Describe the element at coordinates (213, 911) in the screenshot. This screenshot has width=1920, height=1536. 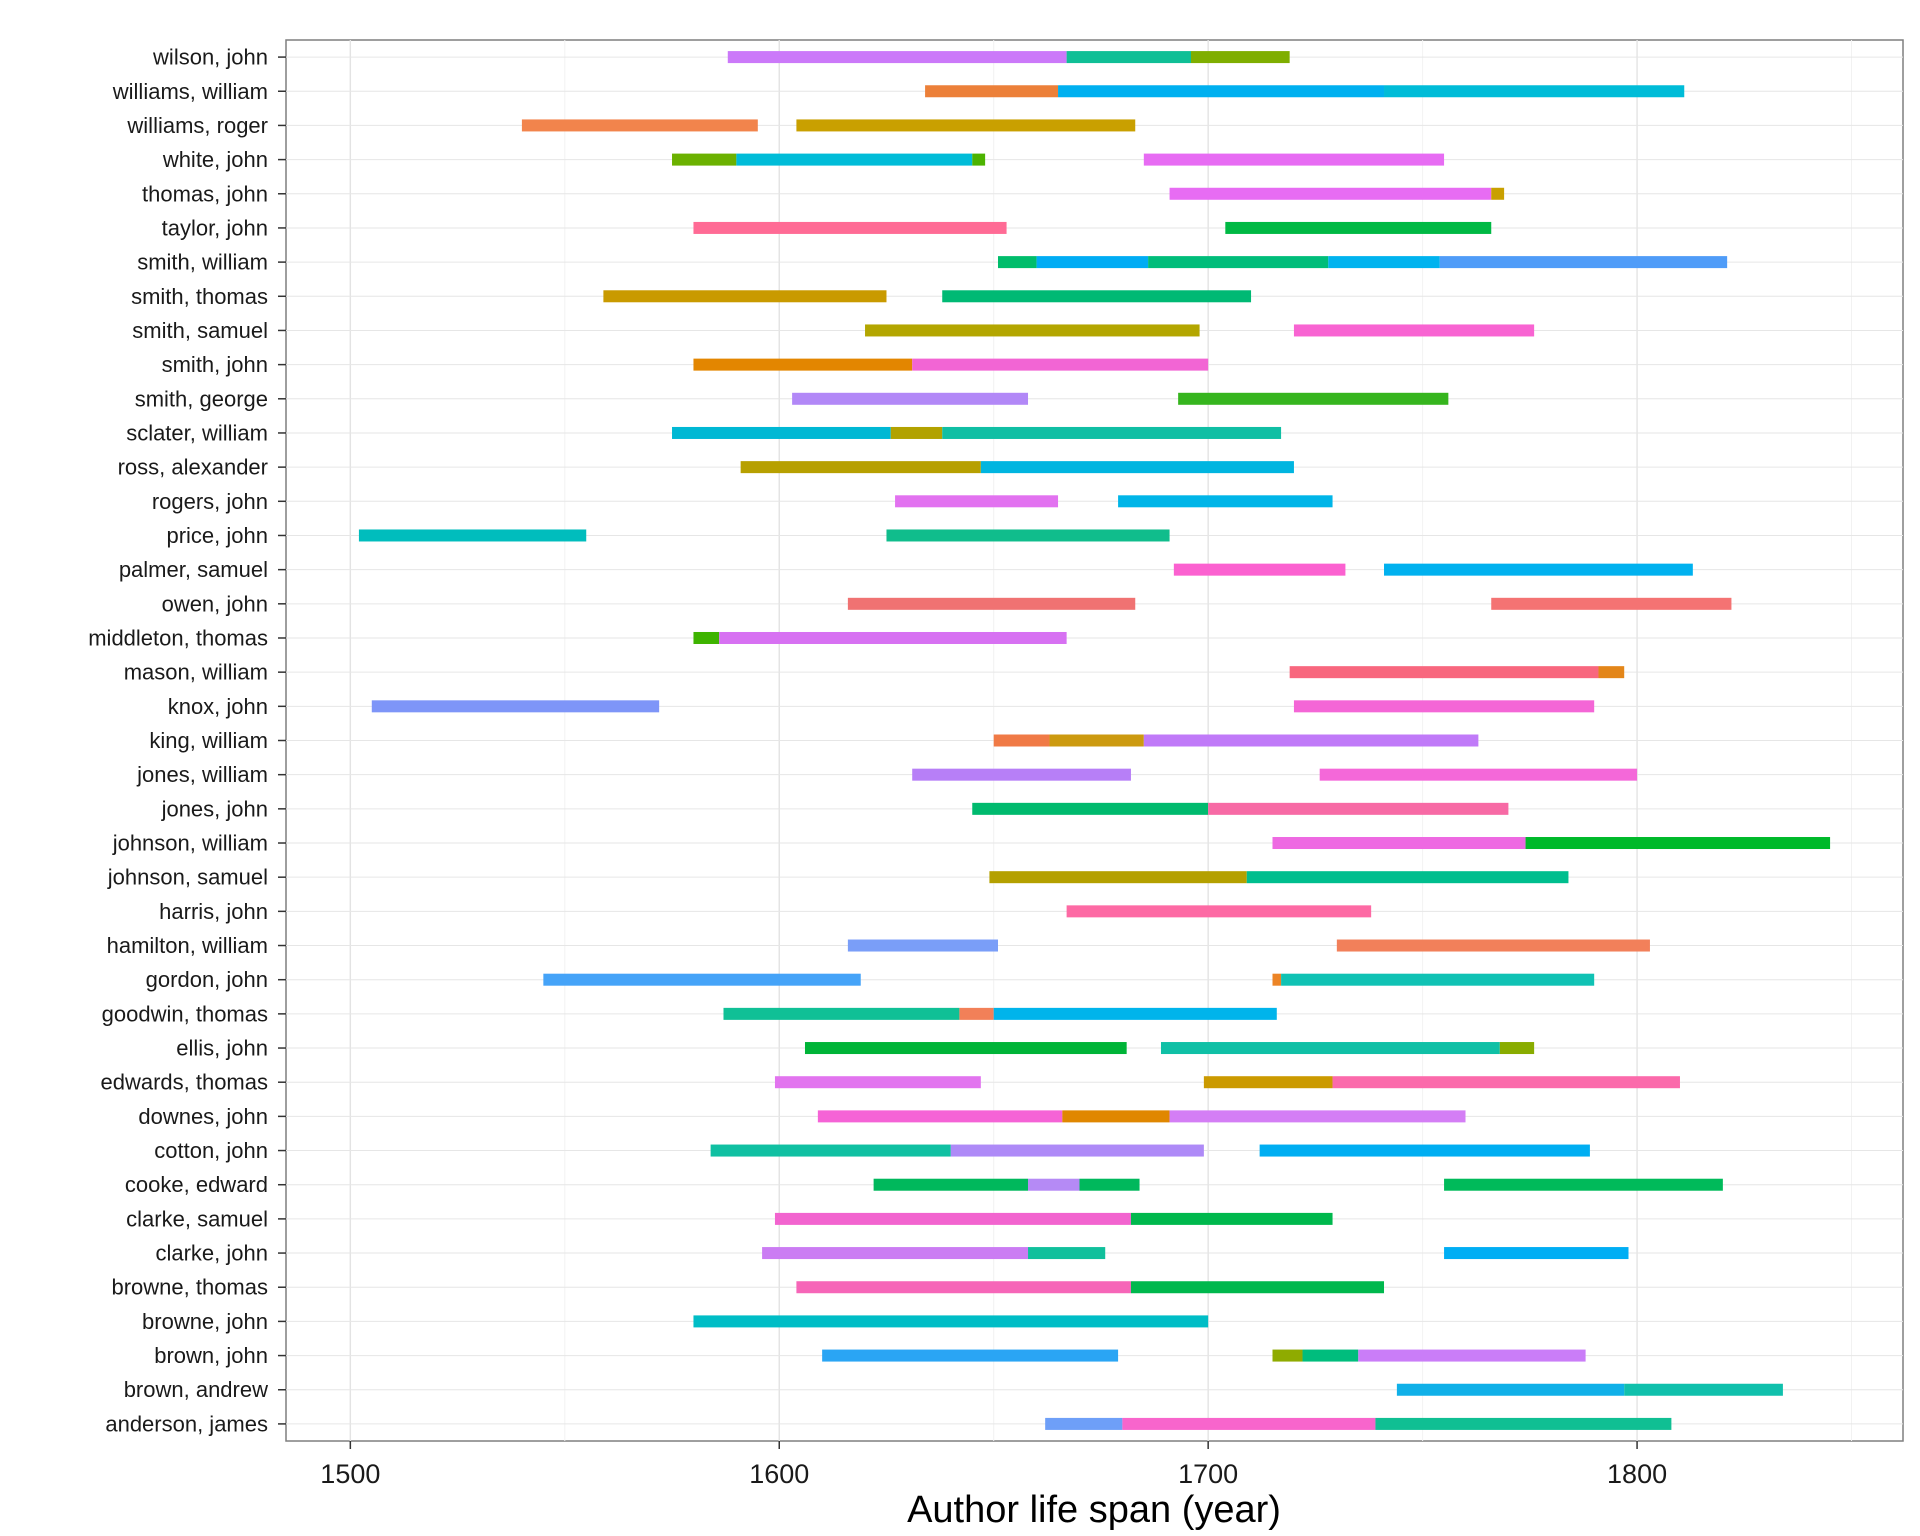
I see `y-tick-label: harris, john` at that location.